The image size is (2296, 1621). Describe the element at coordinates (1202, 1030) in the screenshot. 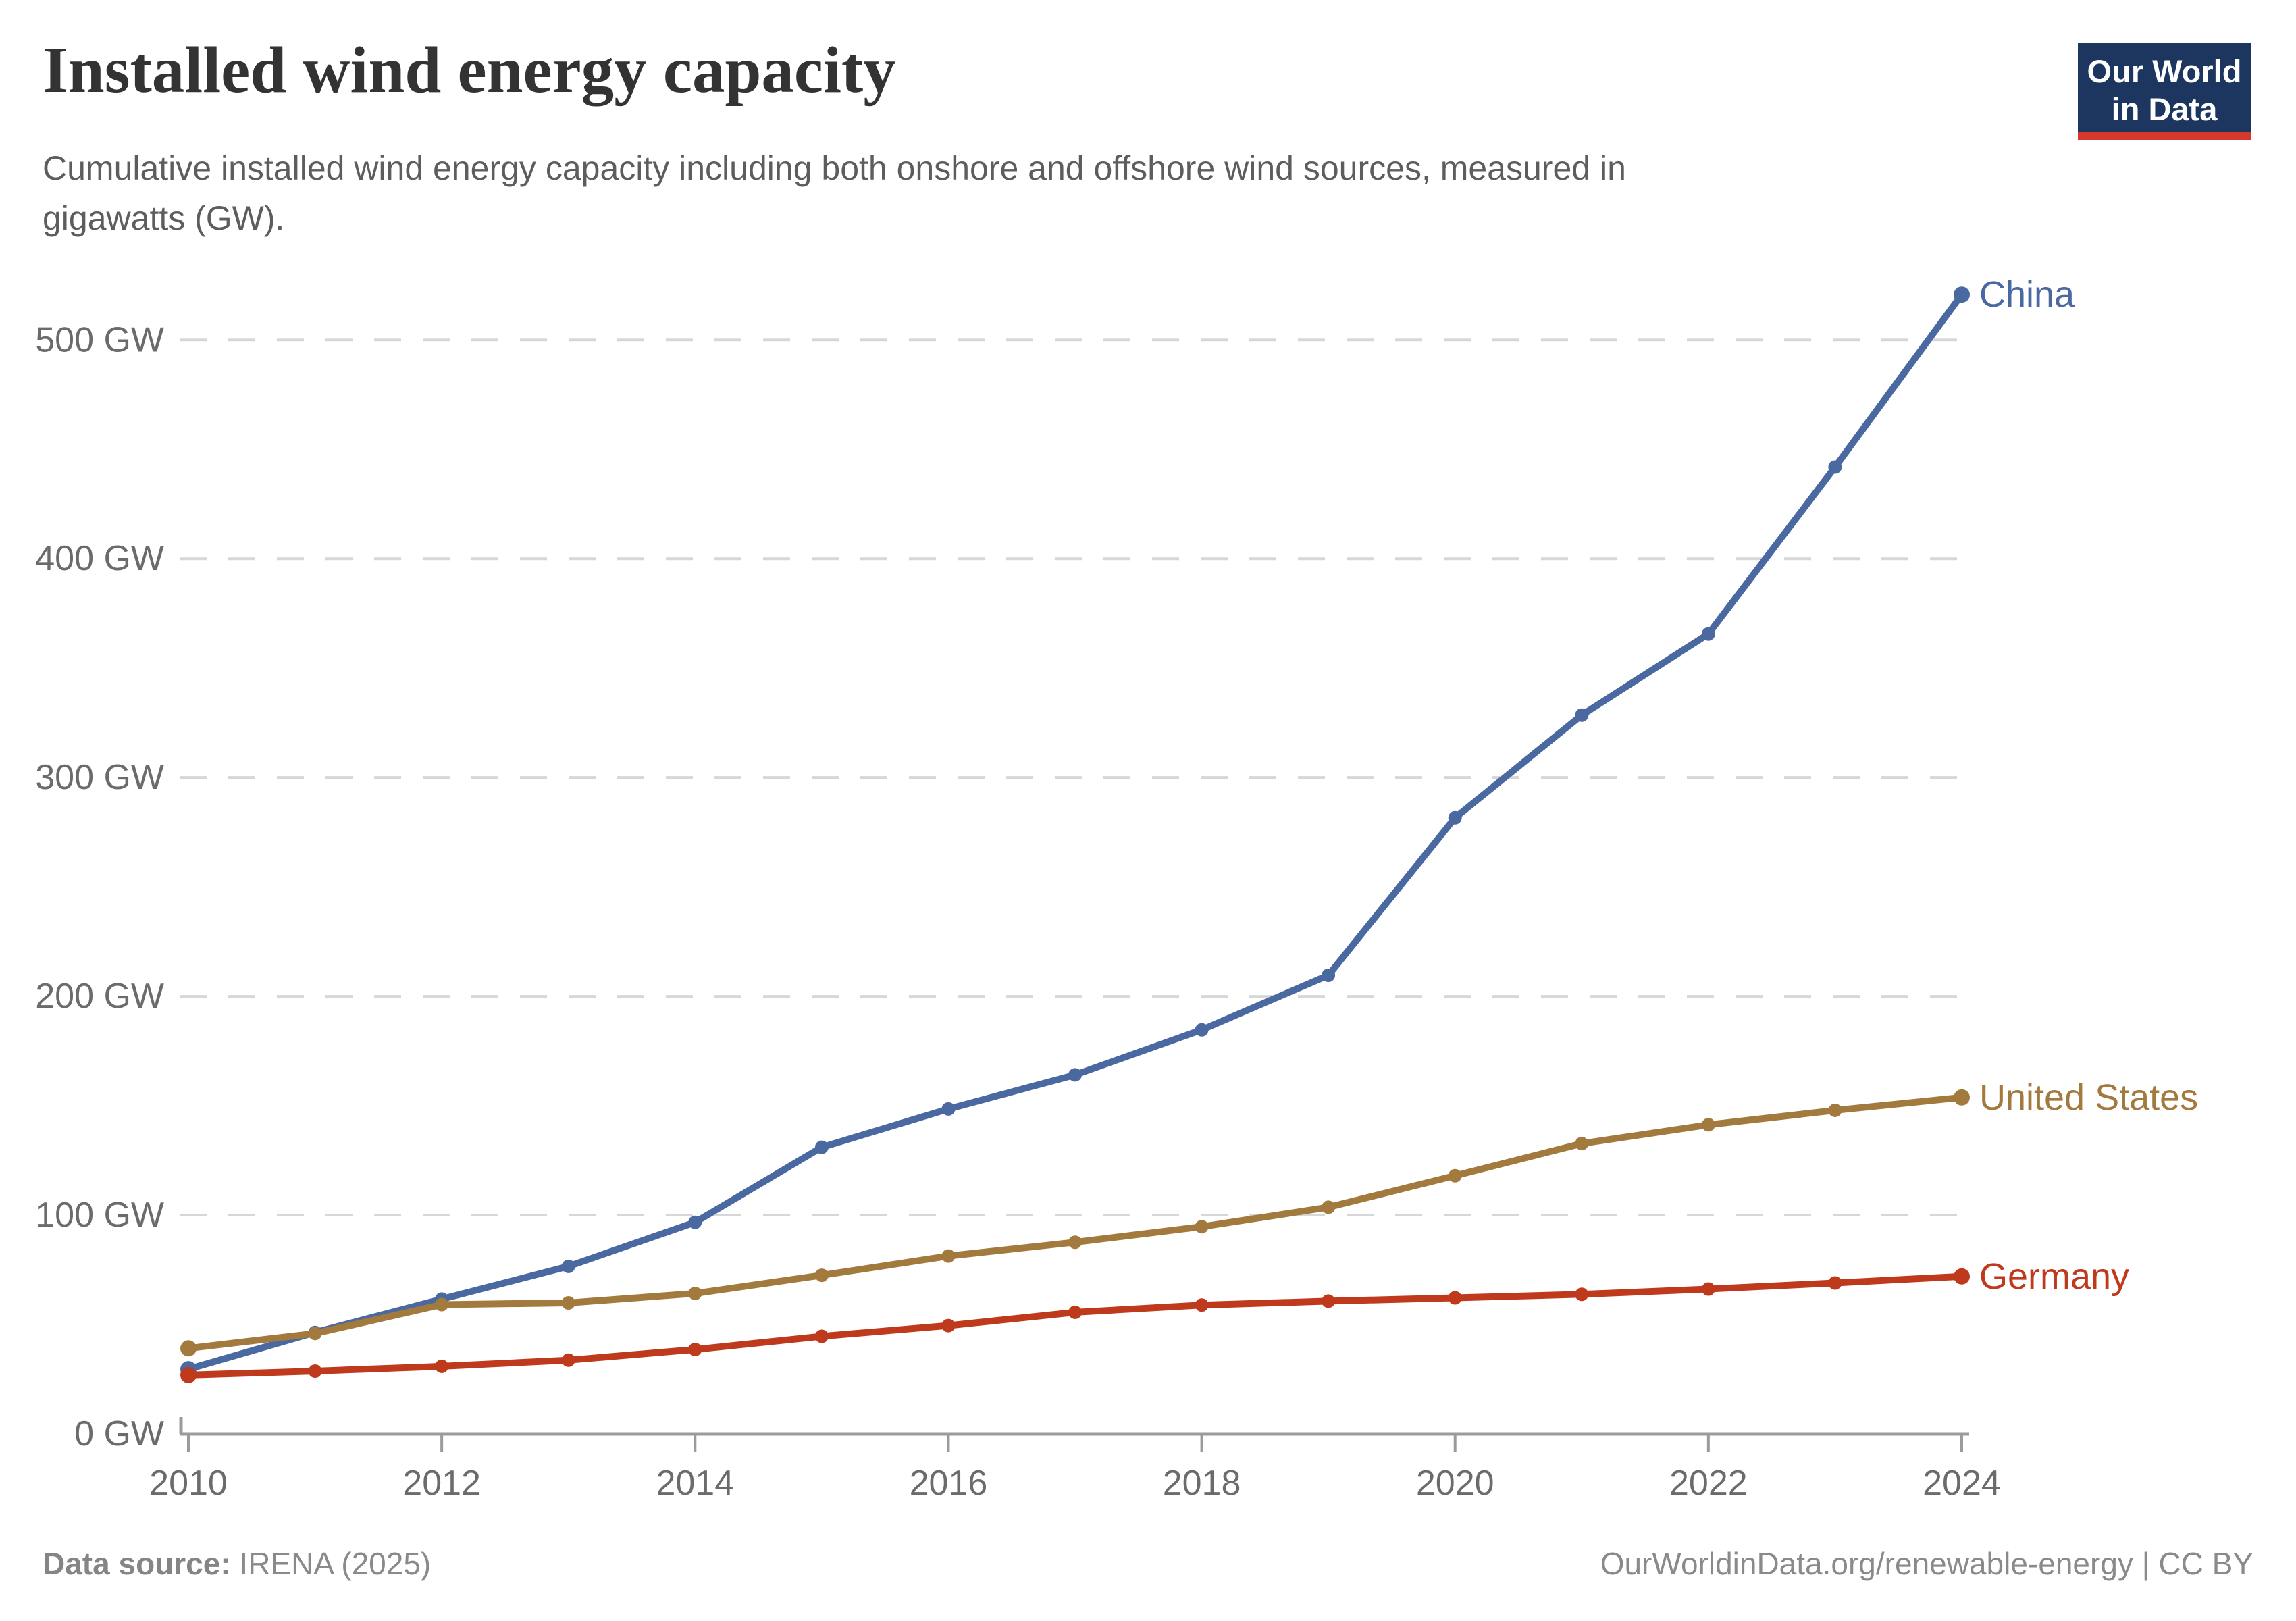

I see `china-point-2018` at that location.